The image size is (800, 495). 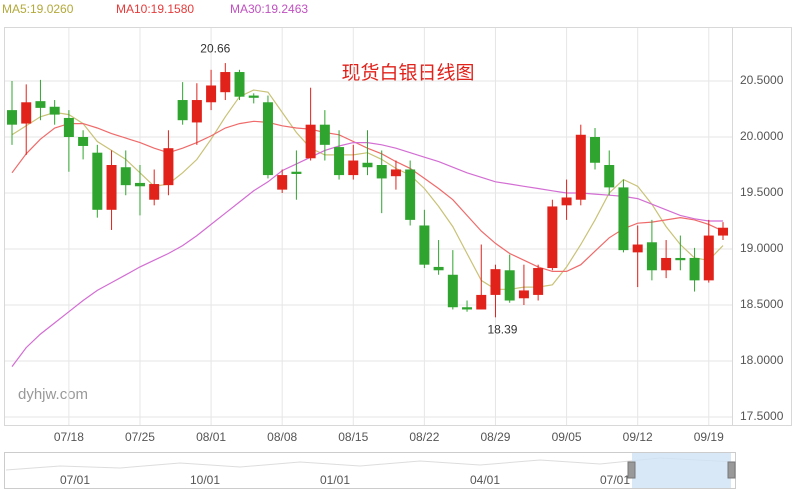 What do you see at coordinates (762, 80) in the screenshot?
I see `y-tick-label: 20.5000` at bounding box center [762, 80].